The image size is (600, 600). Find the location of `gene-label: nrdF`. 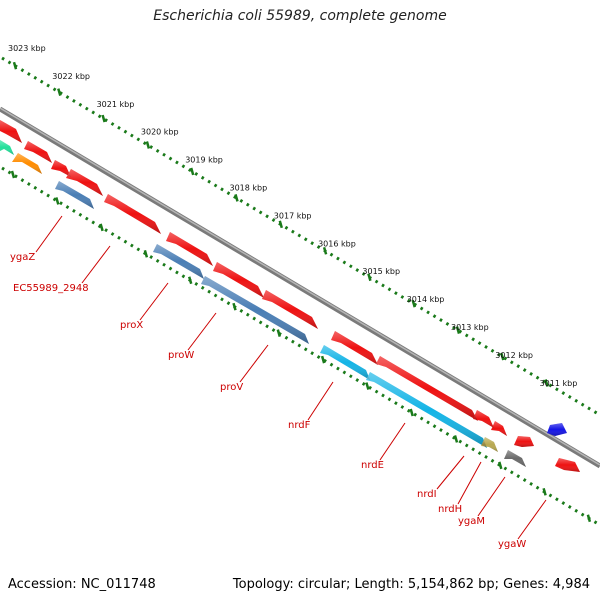

gene-label: nrdF is located at coordinates (299, 425).